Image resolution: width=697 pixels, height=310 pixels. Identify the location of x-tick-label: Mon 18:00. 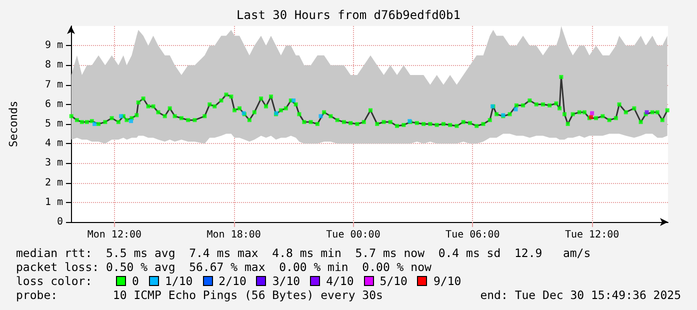
(233, 235).